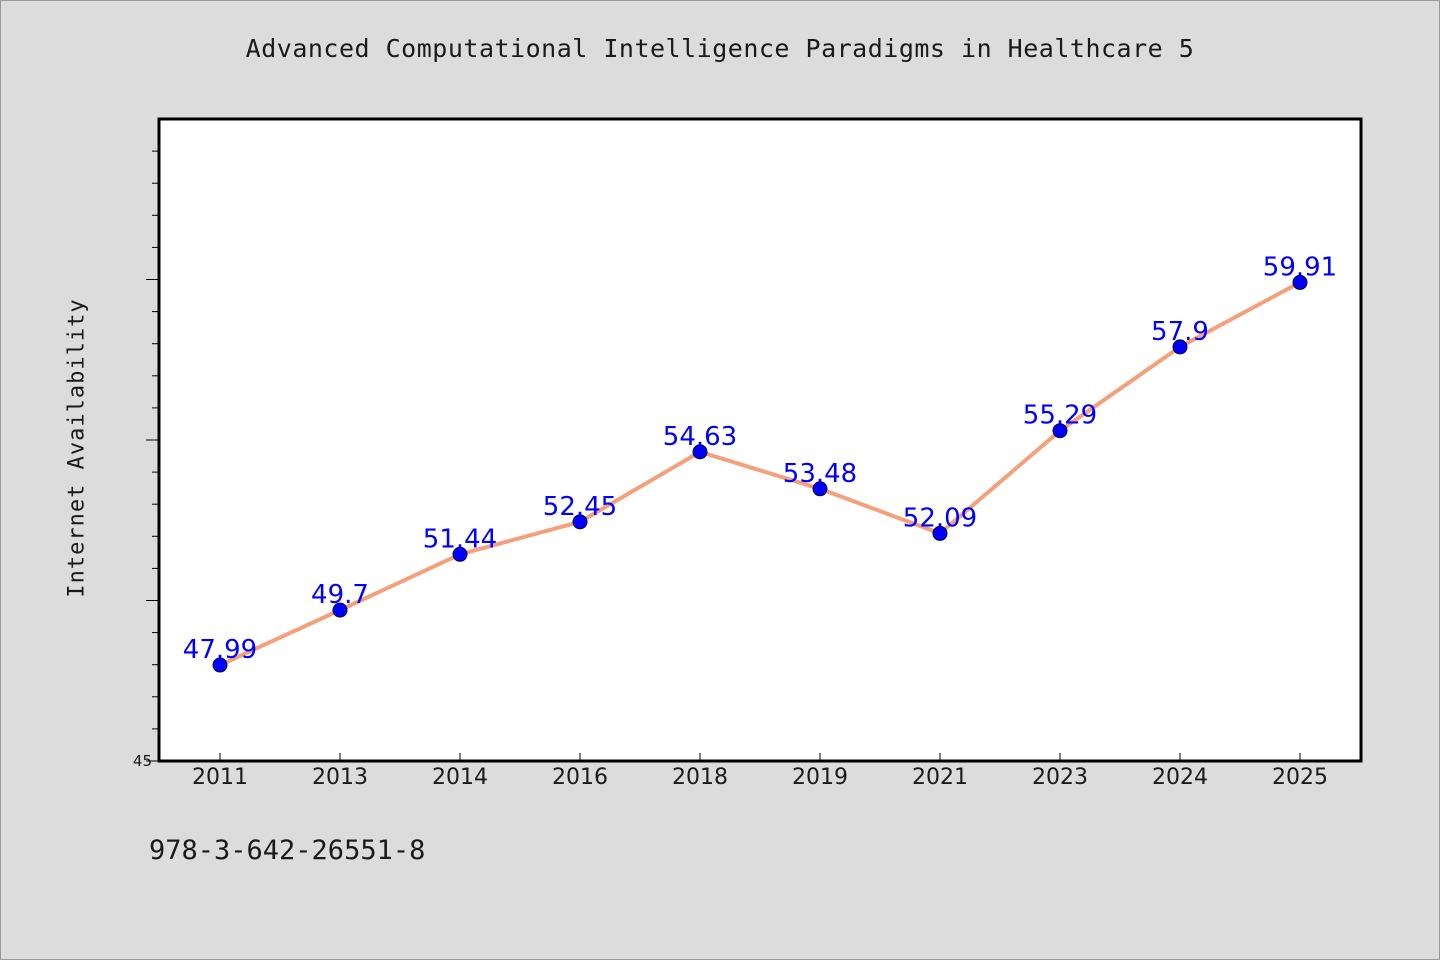  What do you see at coordinates (146, 460) in the screenshot?
I see `y-axis-ticks: 45` at bounding box center [146, 460].